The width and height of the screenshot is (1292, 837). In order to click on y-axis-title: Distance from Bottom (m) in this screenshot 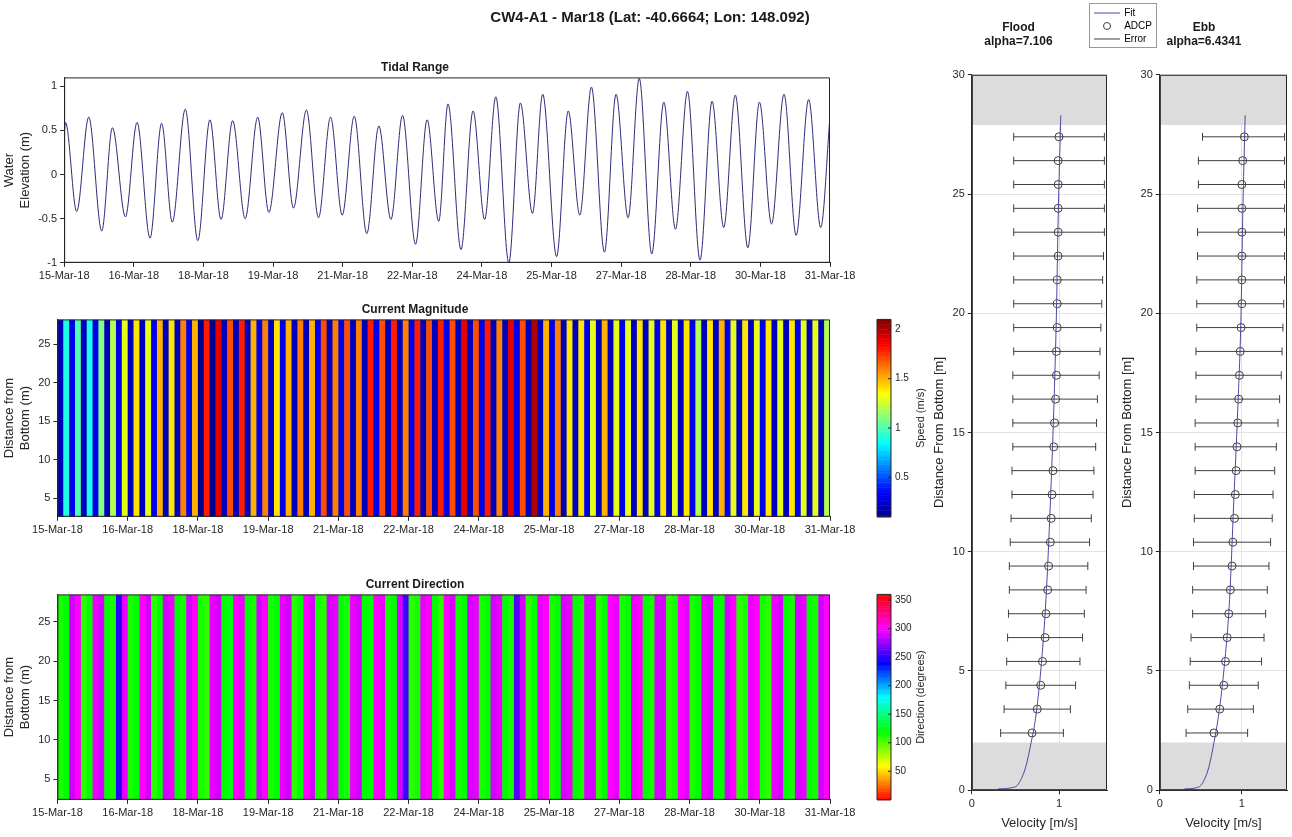, I will do `click(16, 697)`.